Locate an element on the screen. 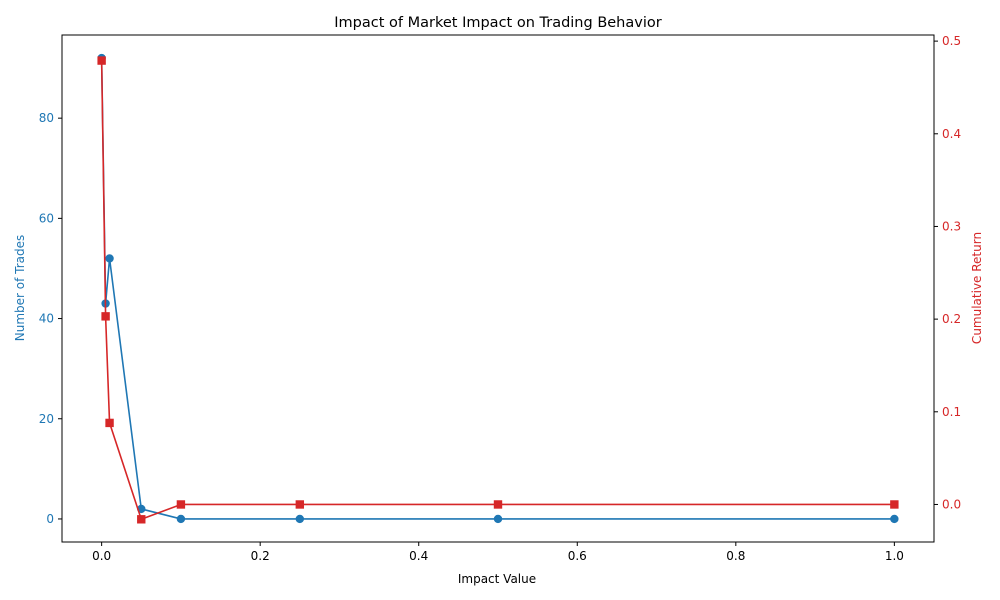 The width and height of the screenshot is (1000, 600). right-y-tick-label: 0.1 is located at coordinates (951, 412).